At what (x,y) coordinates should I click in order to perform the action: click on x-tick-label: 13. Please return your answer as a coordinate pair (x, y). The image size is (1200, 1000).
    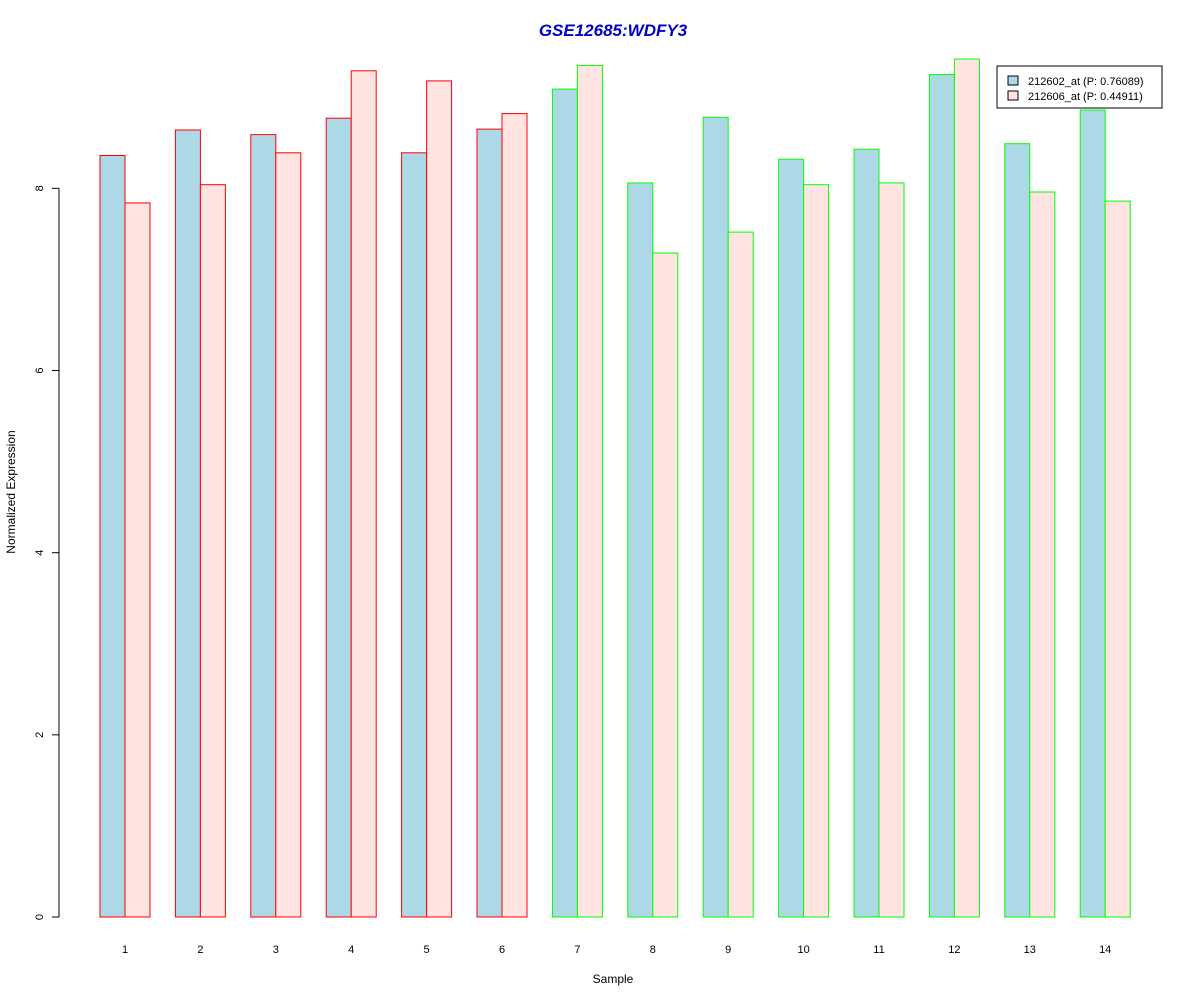
    Looking at the image, I should click on (1030, 950).